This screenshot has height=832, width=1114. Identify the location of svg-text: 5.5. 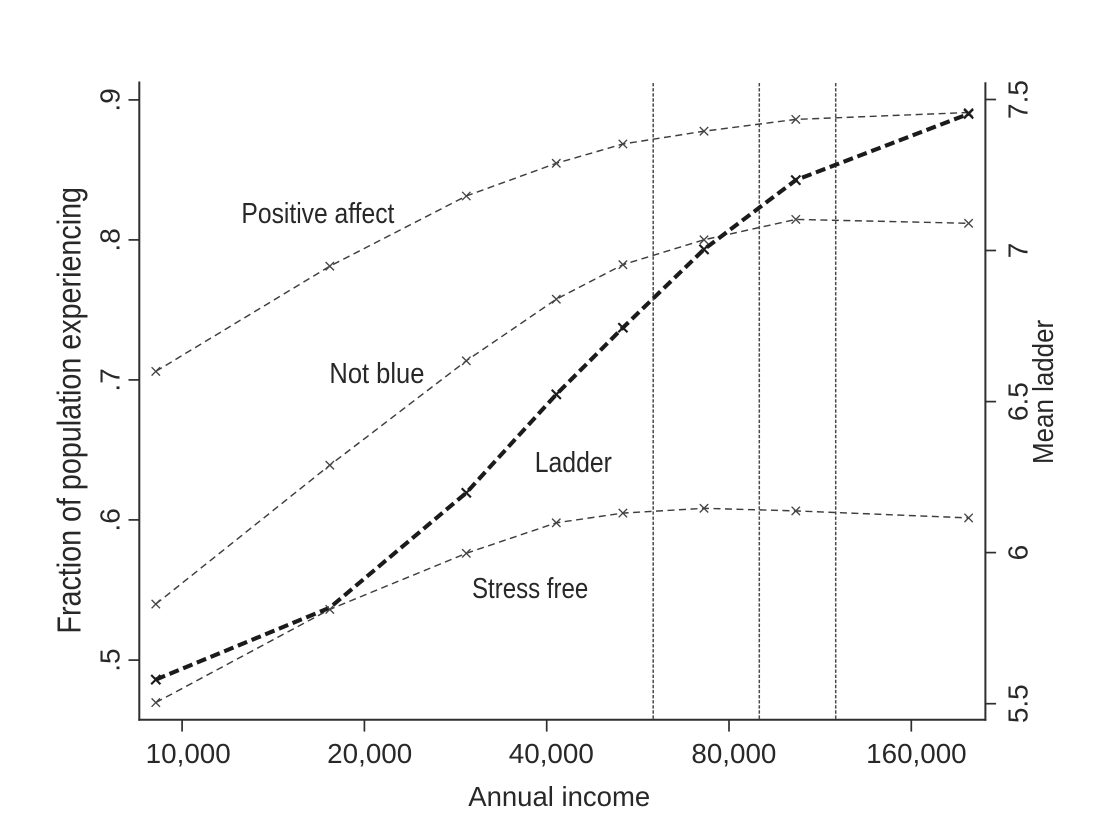
(1018, 703).